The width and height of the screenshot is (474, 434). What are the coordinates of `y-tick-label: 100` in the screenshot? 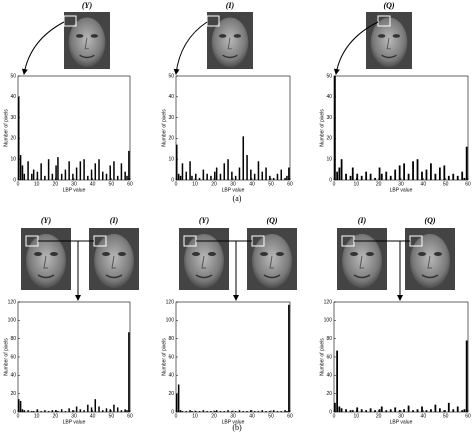 It's located at (170, 321).